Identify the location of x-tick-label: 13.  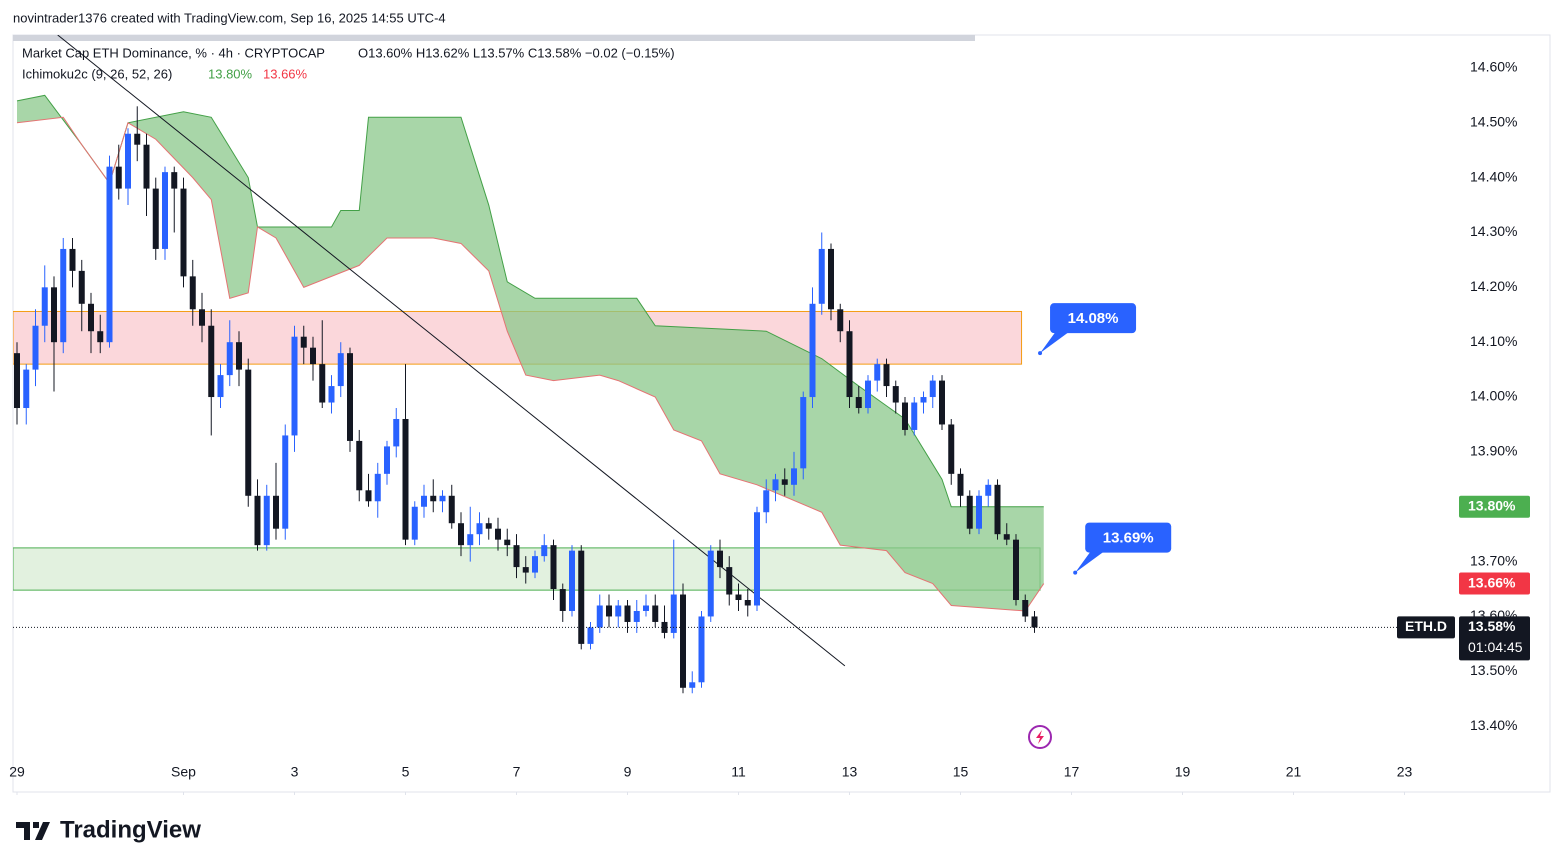
(850, 772).